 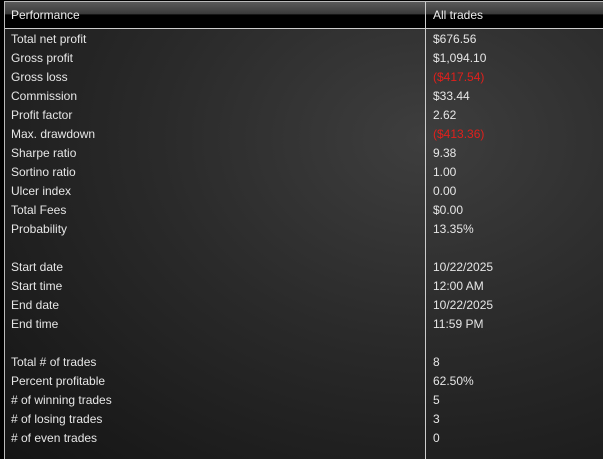 I want to click on row-value: 9.38, so click(x=445, y=153).